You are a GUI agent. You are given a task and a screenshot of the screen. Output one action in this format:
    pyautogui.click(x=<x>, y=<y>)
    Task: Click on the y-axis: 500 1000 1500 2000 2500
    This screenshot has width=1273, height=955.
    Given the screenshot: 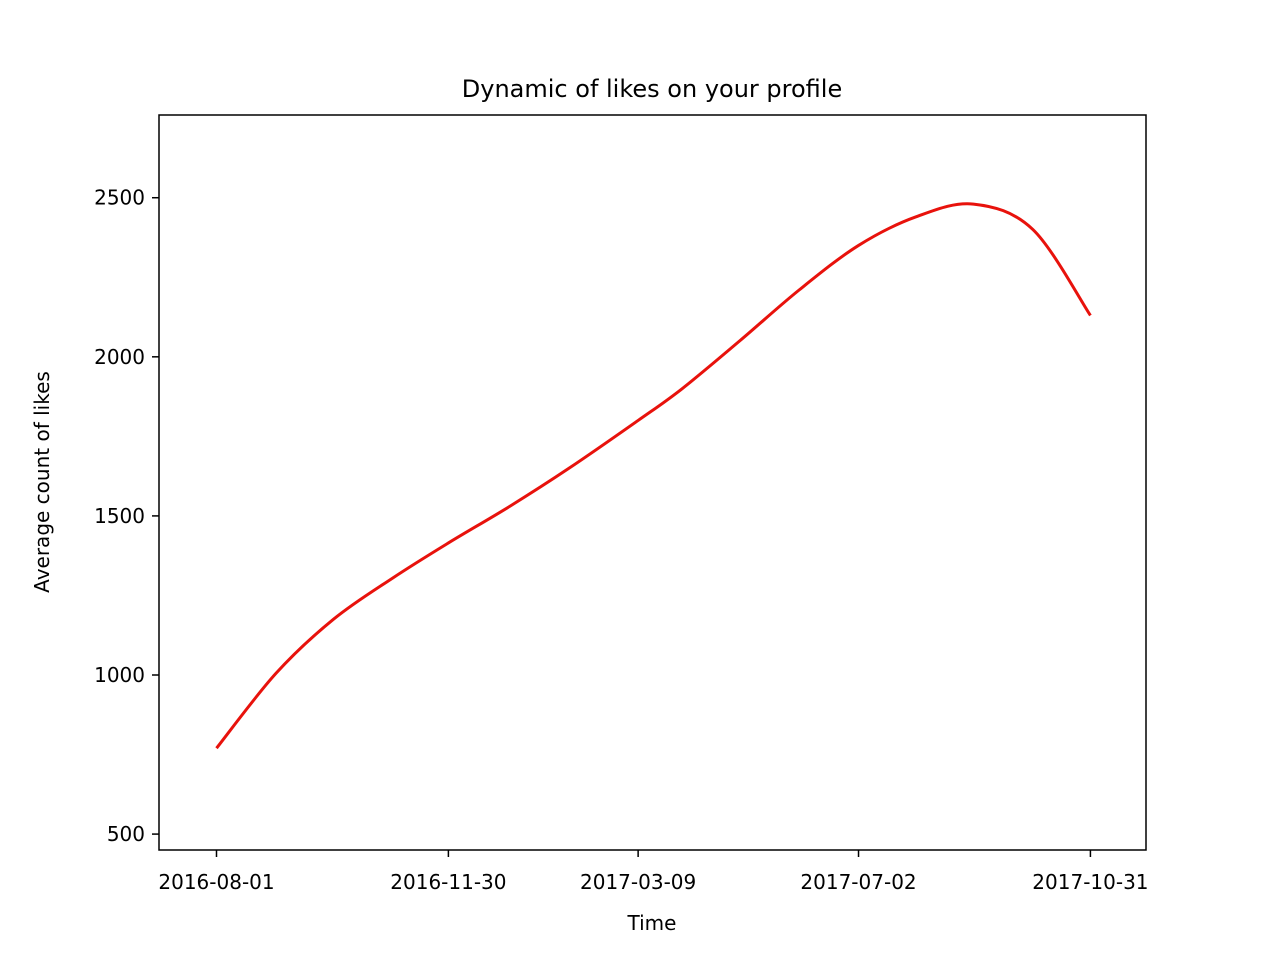 What is the action you would take?
    pyautogui.click(x=126, y=516)
    